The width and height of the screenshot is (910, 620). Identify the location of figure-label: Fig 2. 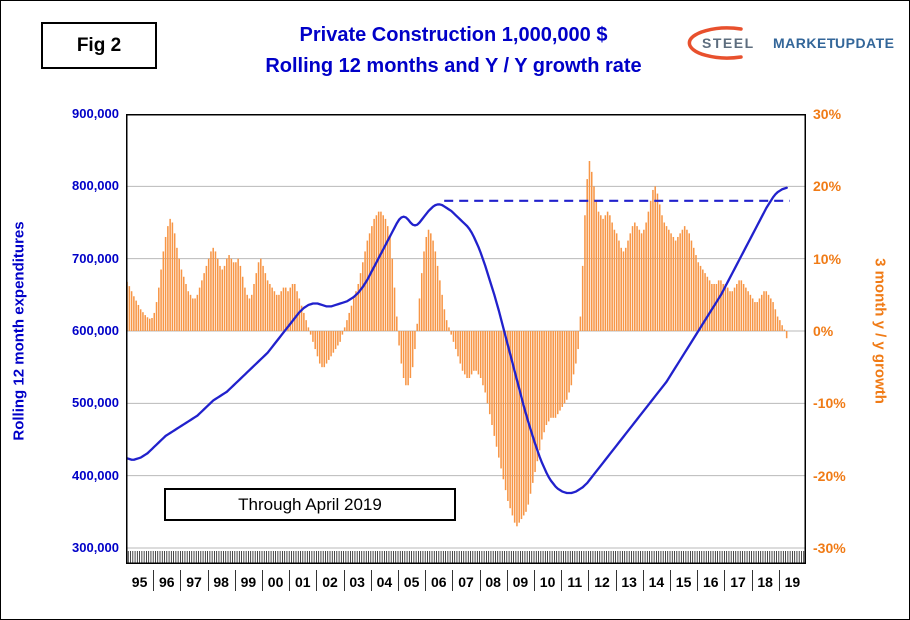
(99, 45).